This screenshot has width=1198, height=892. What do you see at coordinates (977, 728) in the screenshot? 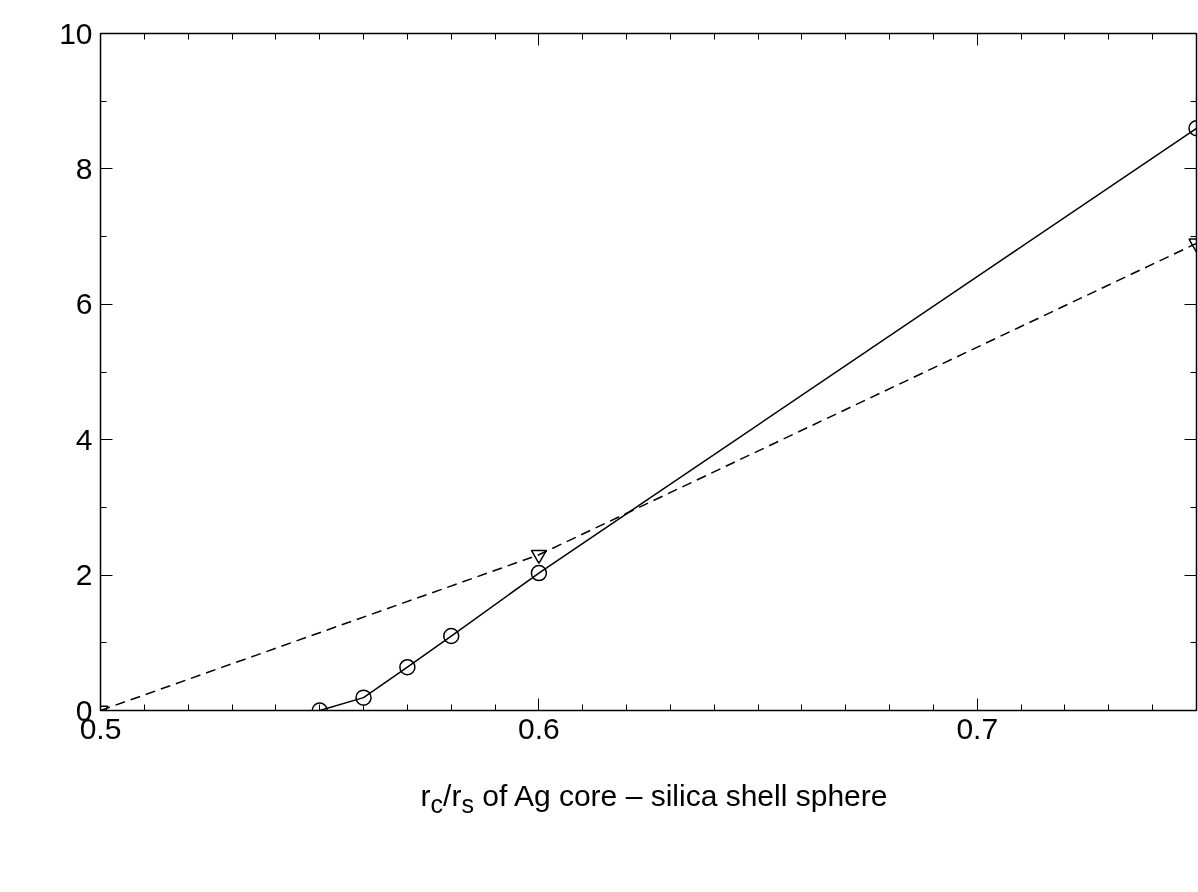
I see `x-tick-label: 0.7` at bounding box center [977, 728].